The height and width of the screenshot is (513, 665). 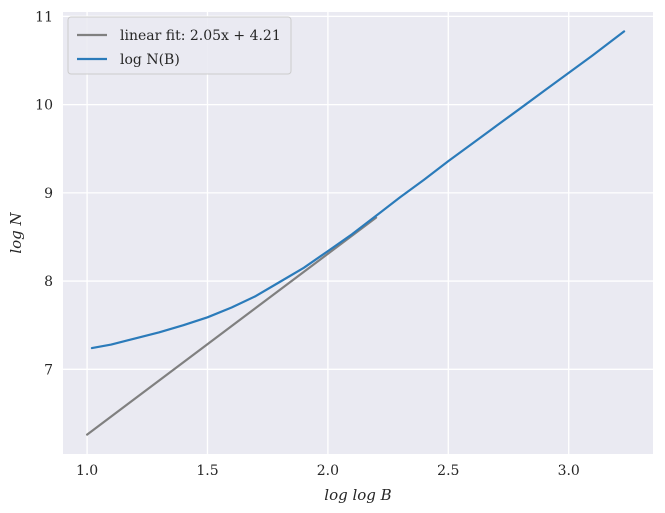 I want to click on x-tick-label: 2.5, so click(x=448, y=471).